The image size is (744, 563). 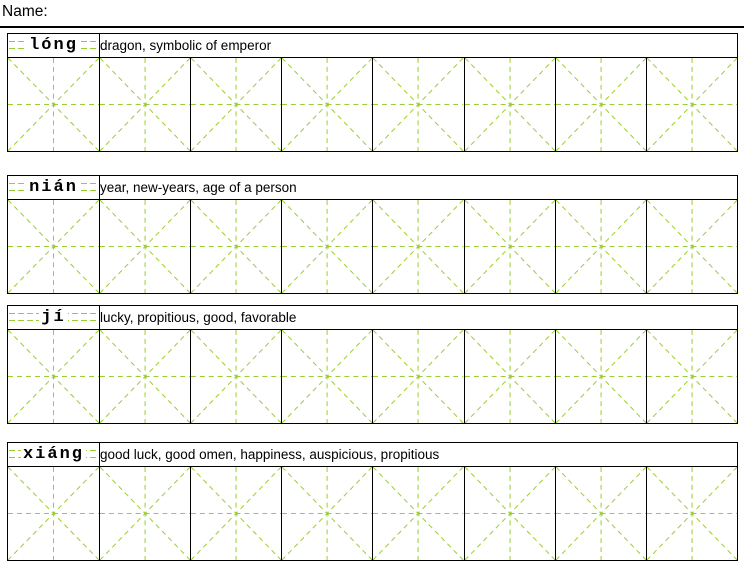 I want to click on word-header-row: nián year, new-years, age of a person, so click(x=372, y=187).